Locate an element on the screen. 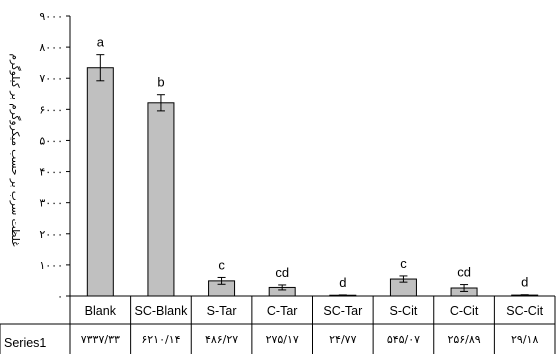  category-label: S-Cit is located at coordinates (404, 311).